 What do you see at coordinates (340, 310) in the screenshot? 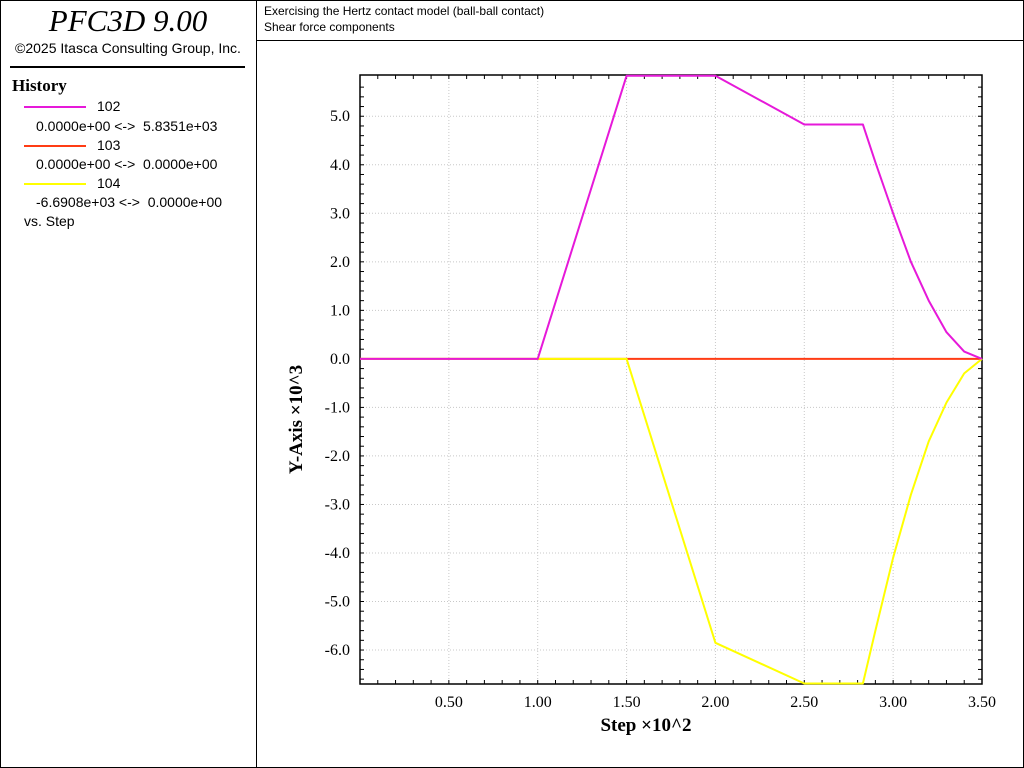
I see `y-tick-label: 1.0` at bounding box center [340, 310].